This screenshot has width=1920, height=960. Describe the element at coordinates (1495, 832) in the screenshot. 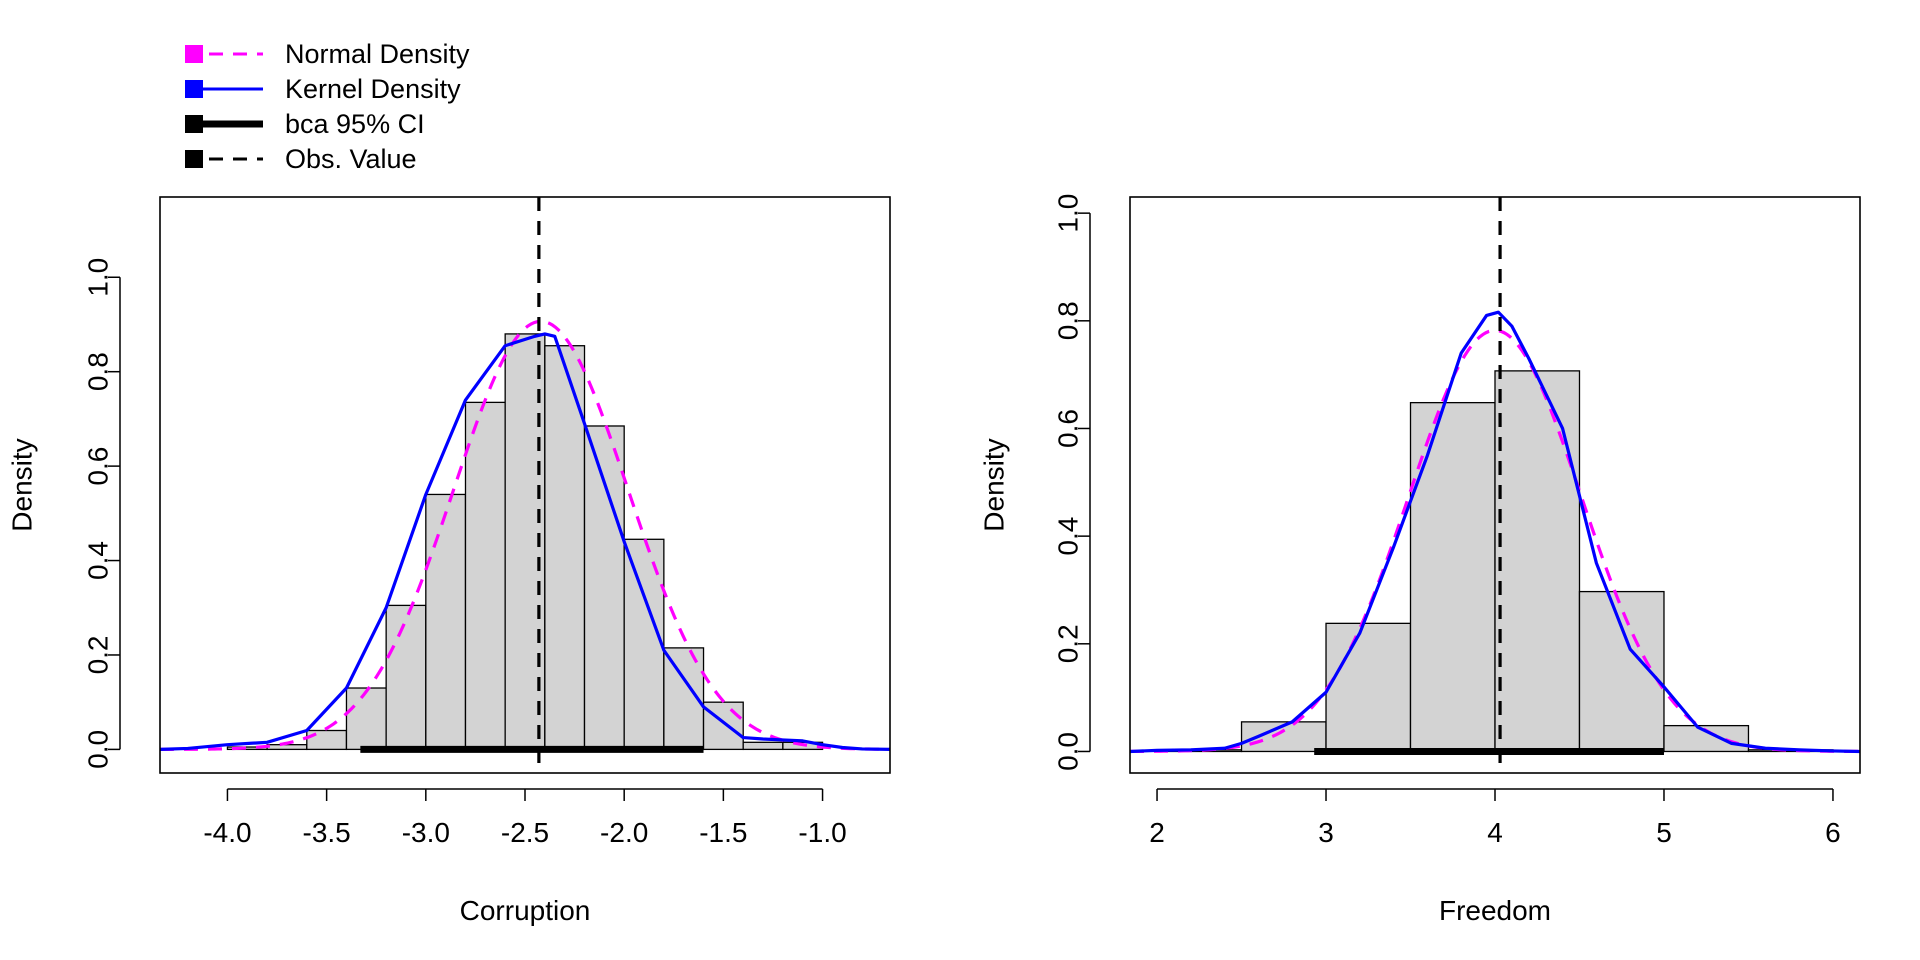

I see `x-tick-label: 4` at that location.